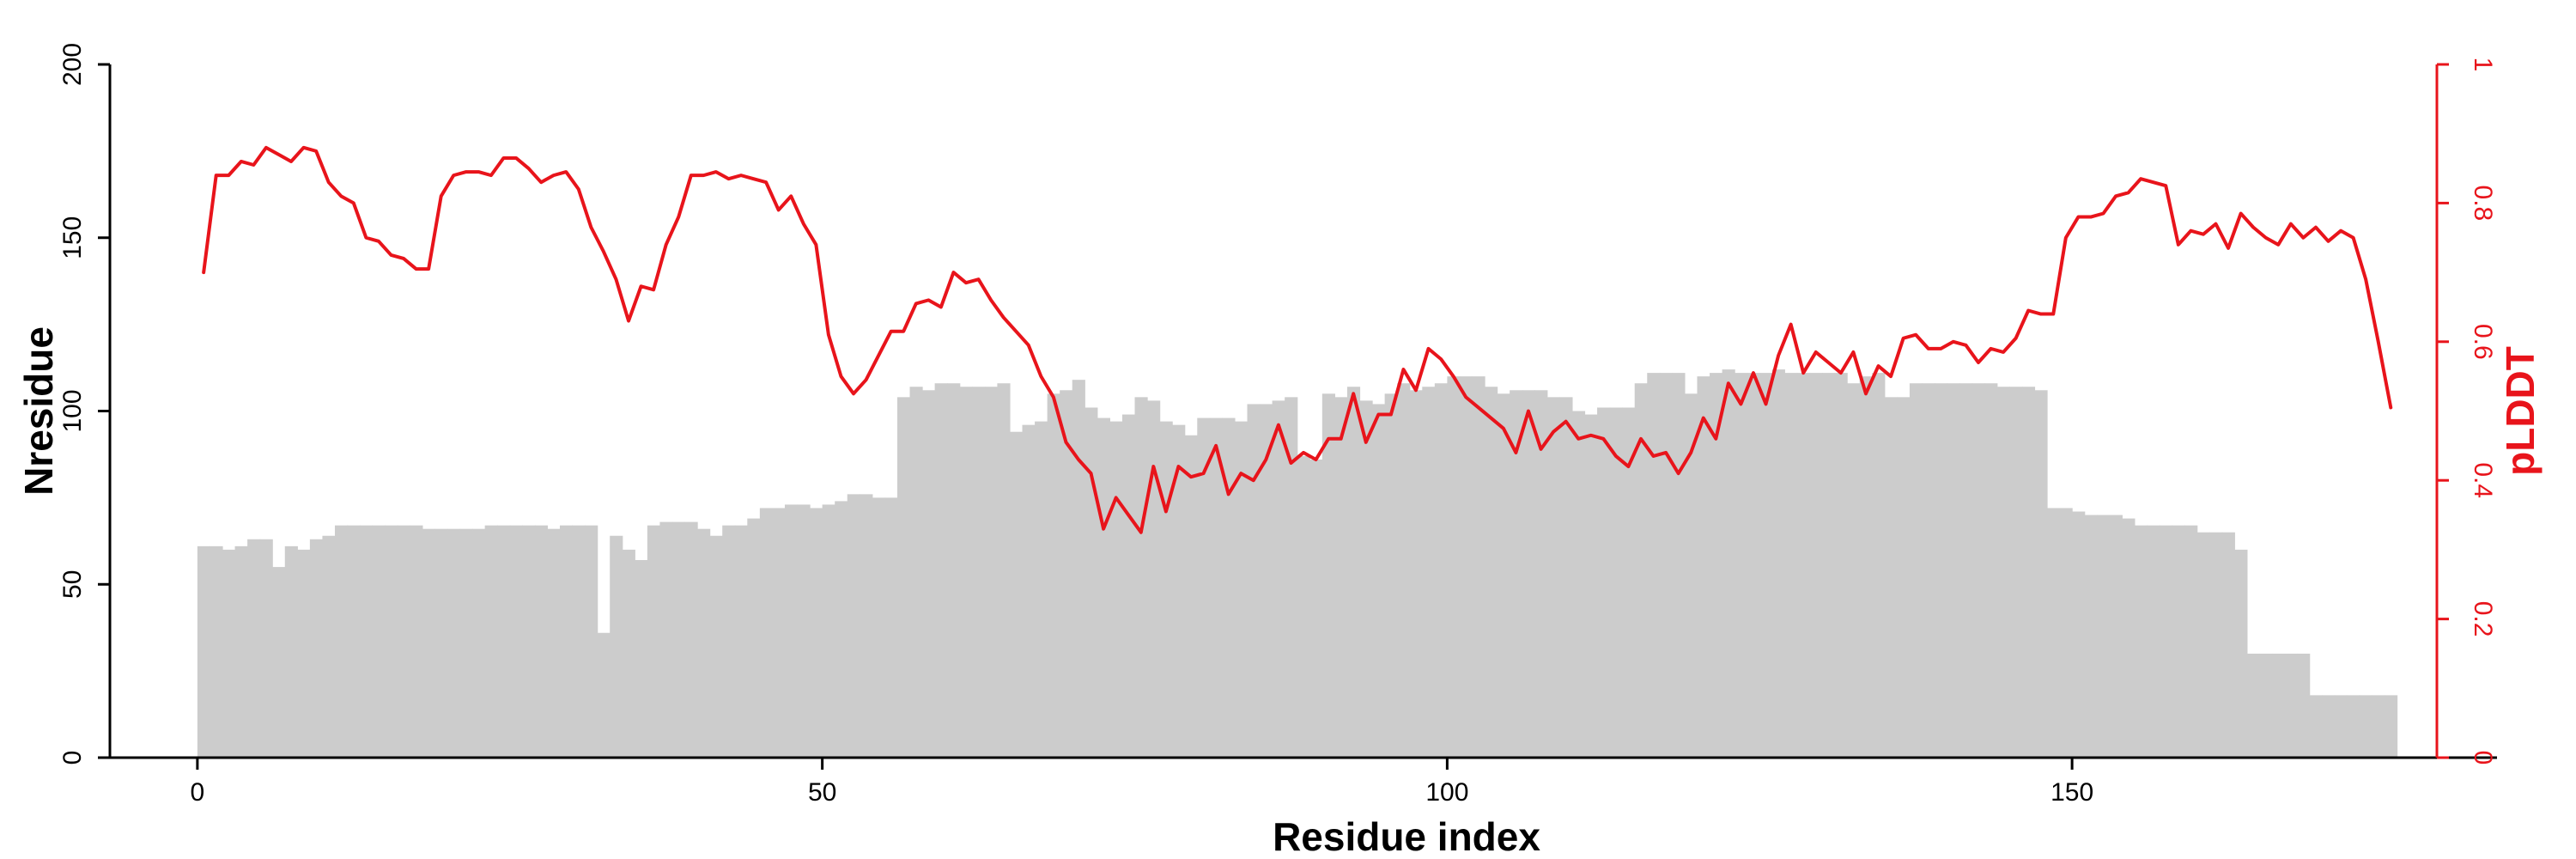  What do you see at coordinates (822, 793) in the screenshot?
I see `x-tick-label: 50` at bounding box center [822, 793].